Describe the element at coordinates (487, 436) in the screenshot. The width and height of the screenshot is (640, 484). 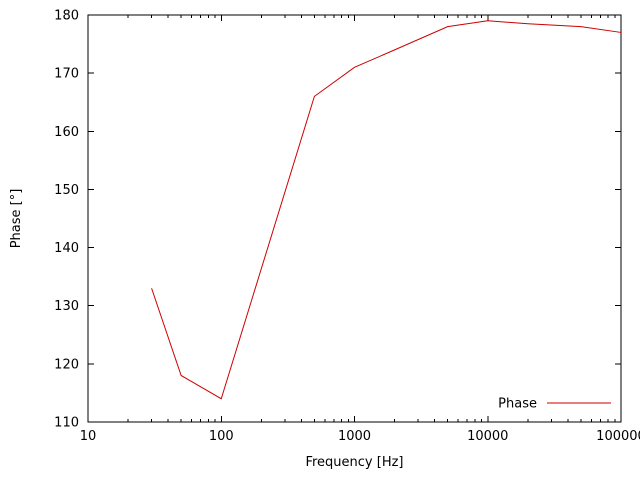
I see `x-tick-label: 10000` at that location.